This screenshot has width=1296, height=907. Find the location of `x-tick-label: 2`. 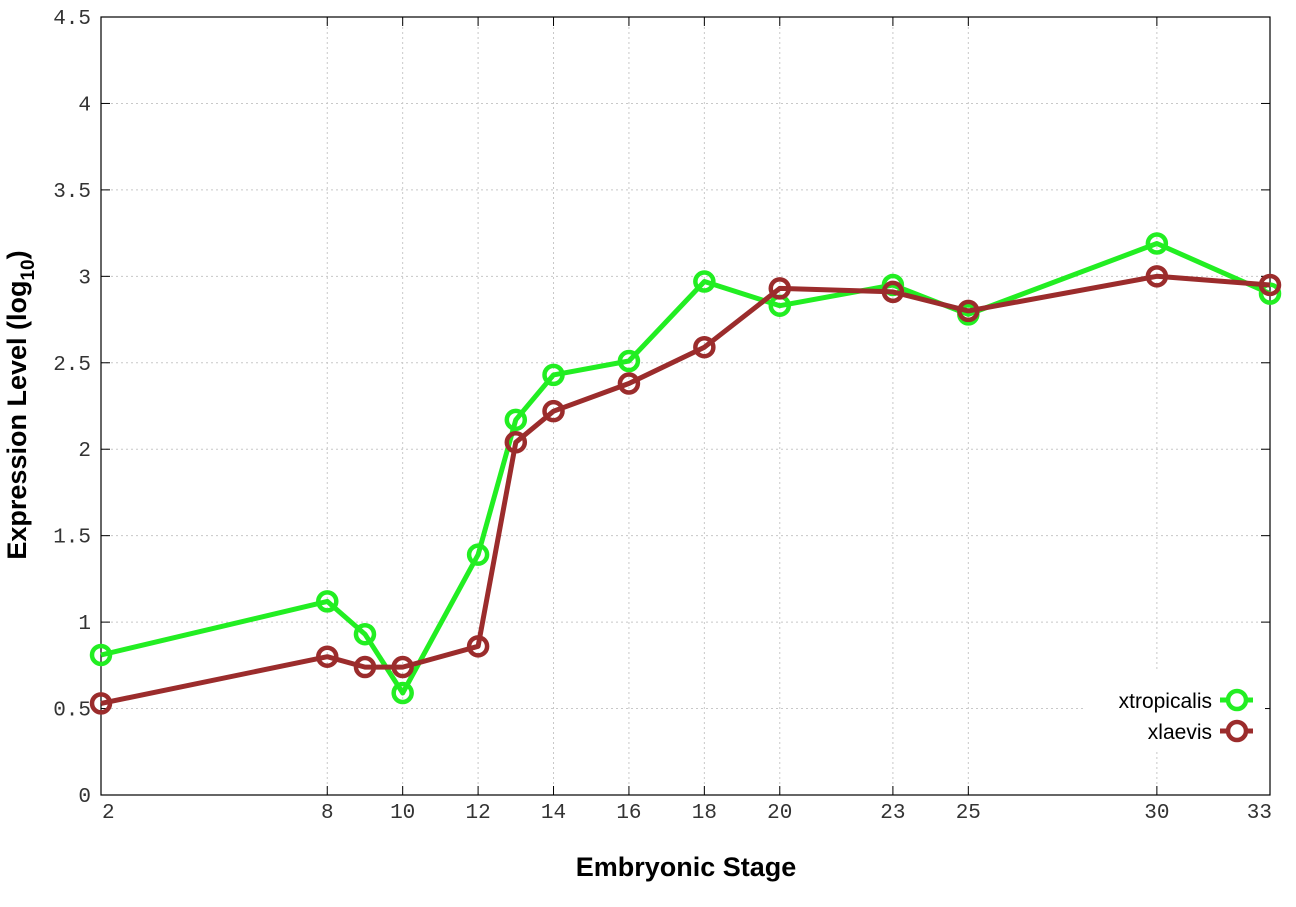

x-tick-label: 2 is located at coordinates (108, 813).